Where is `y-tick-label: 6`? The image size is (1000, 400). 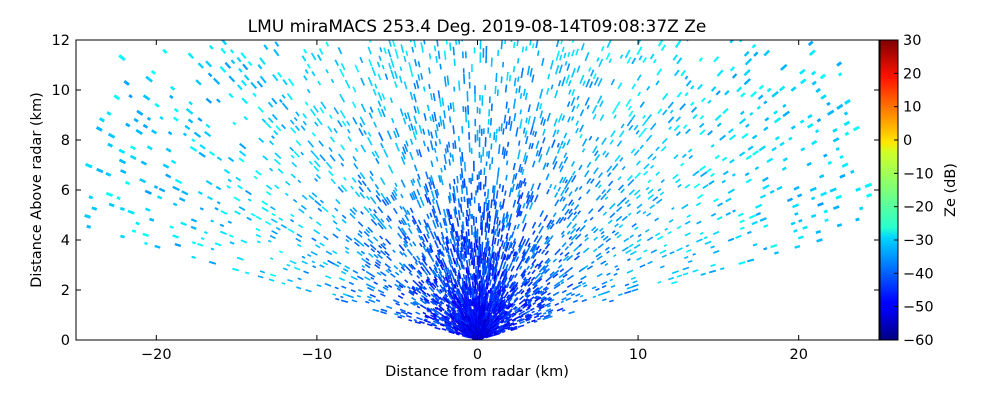
y-tick-label: 6 is located at coordinates (65, 191).